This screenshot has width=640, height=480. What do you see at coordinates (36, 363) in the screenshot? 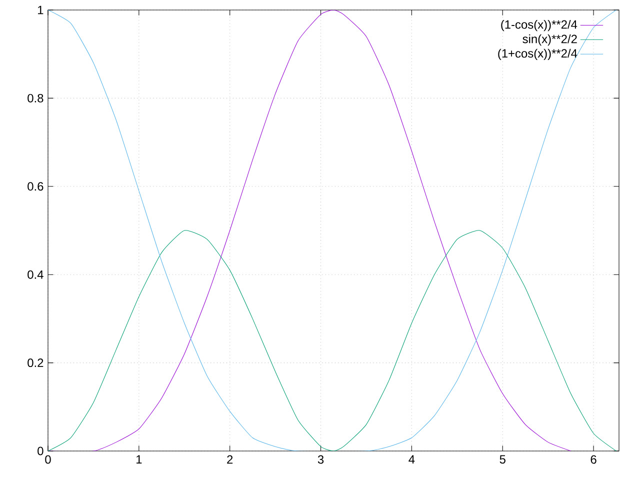
I see `y-tick-label: 0.2` at bounding box center [36, 363].